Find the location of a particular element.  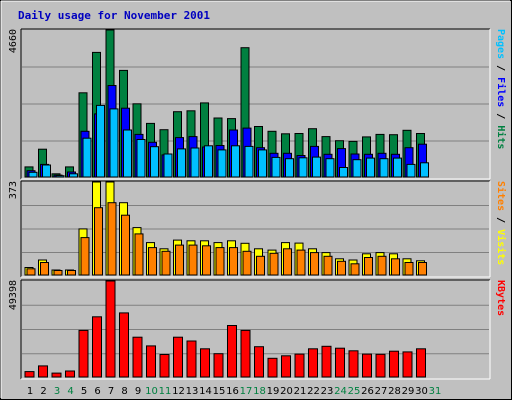

x-tick-label: 27 is located at coordinates (381, 391).